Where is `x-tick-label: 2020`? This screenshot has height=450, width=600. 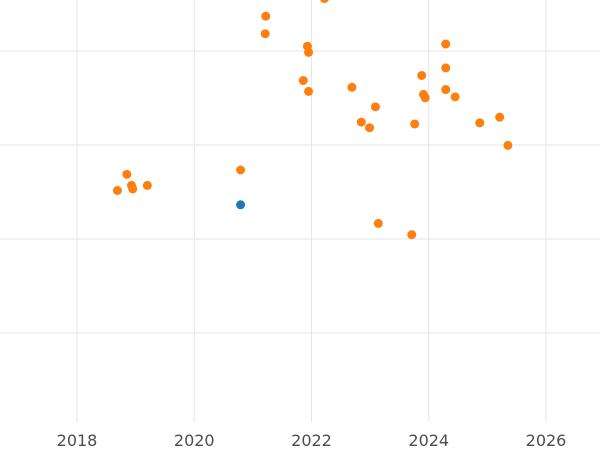
x-tick-label: 2020 is located at coordinates (194, 440).